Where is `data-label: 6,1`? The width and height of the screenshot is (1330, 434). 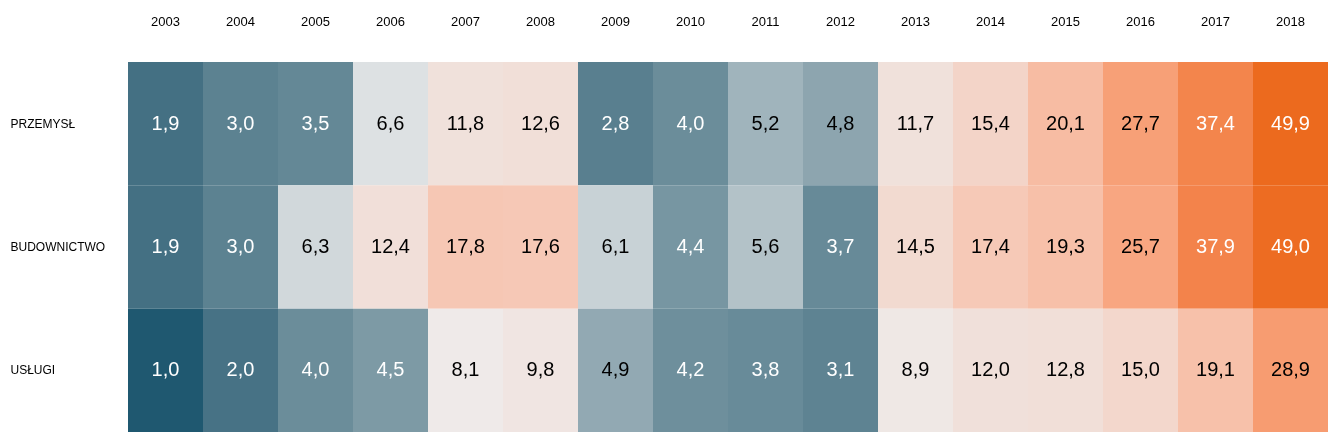
data-label: 6,1 is located at coordinates (615, 246).